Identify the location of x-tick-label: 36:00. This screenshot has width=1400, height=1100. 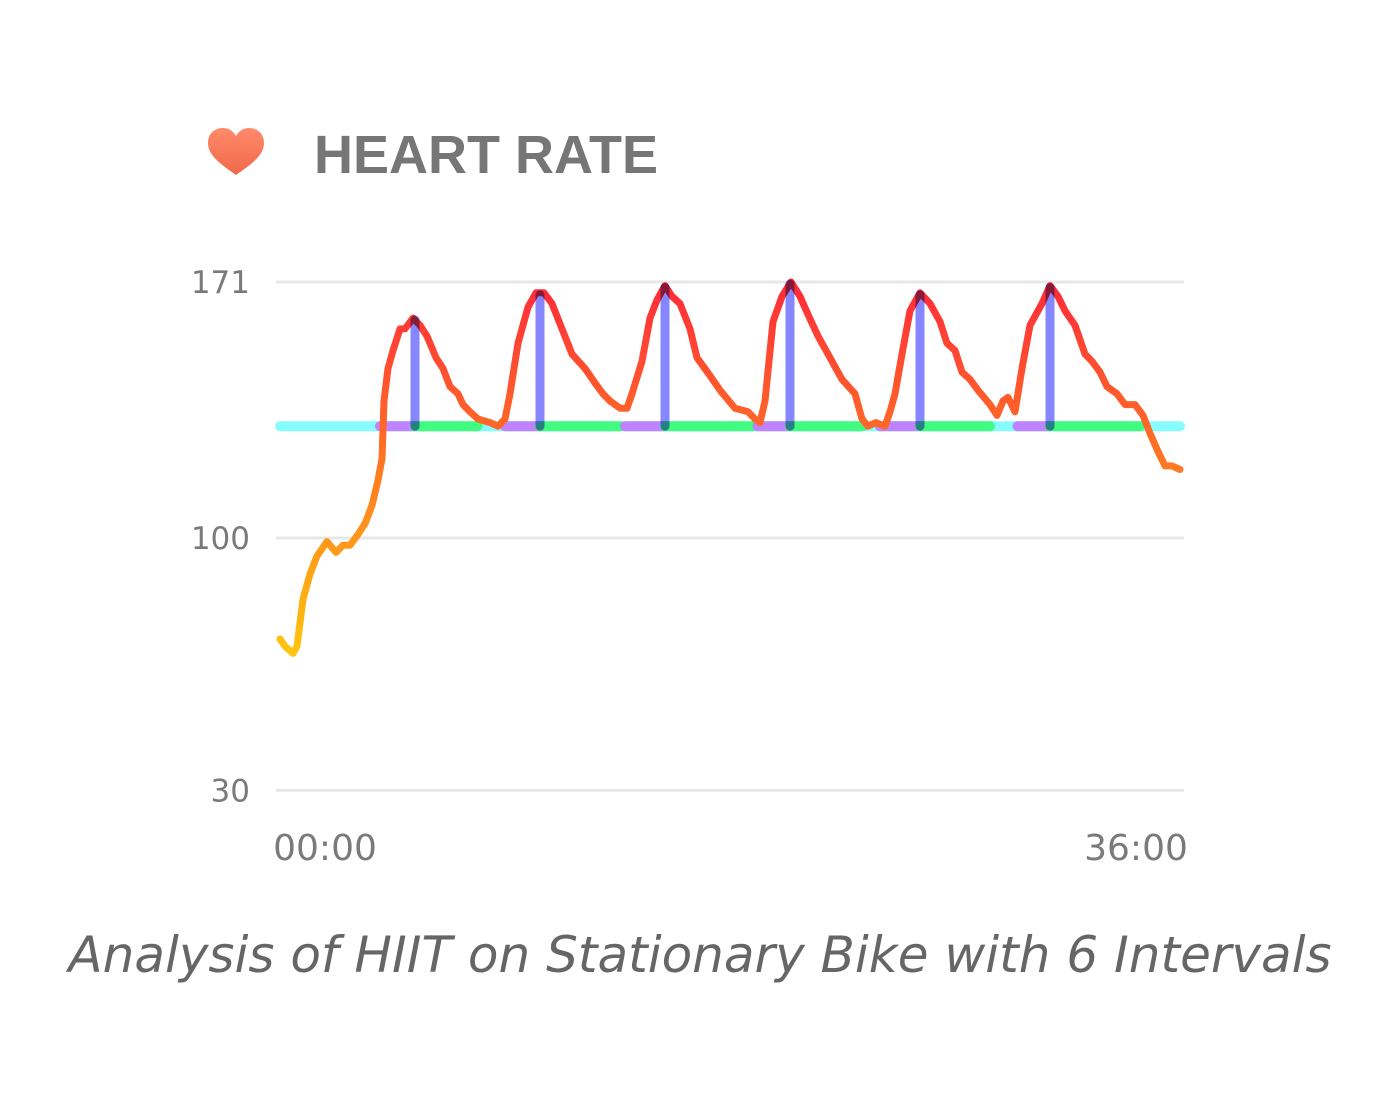
(1136, 848).